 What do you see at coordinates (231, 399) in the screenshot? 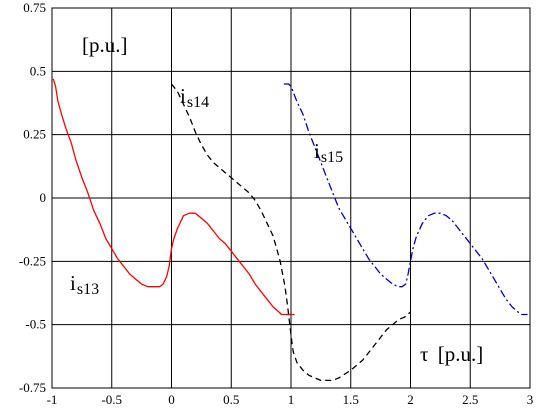
I see `x-tick-label: 0.5` at bounding box center [231, 399].